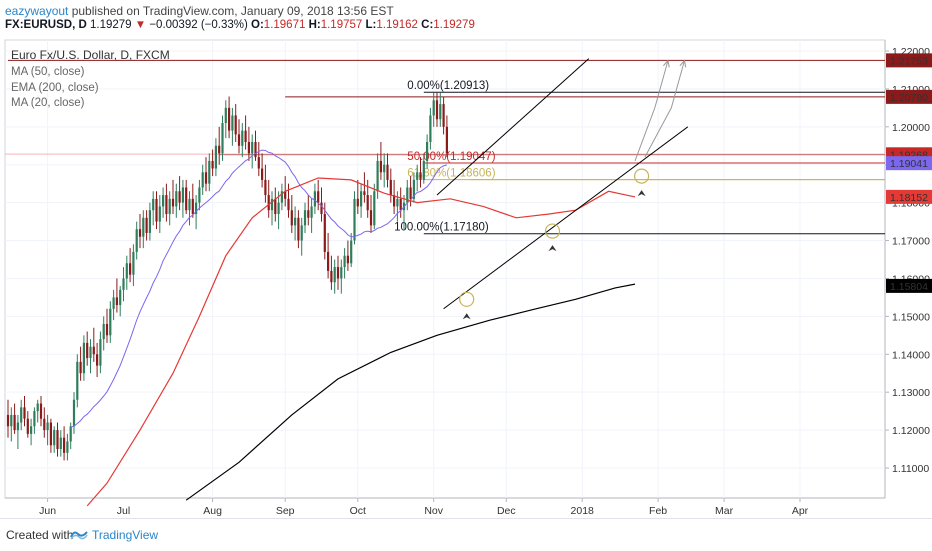 The image size is (932, 551). Describe the element at coordinates (48, 72) in the screenshot. I see `legend-ma50: MA (50, close)` at that location.